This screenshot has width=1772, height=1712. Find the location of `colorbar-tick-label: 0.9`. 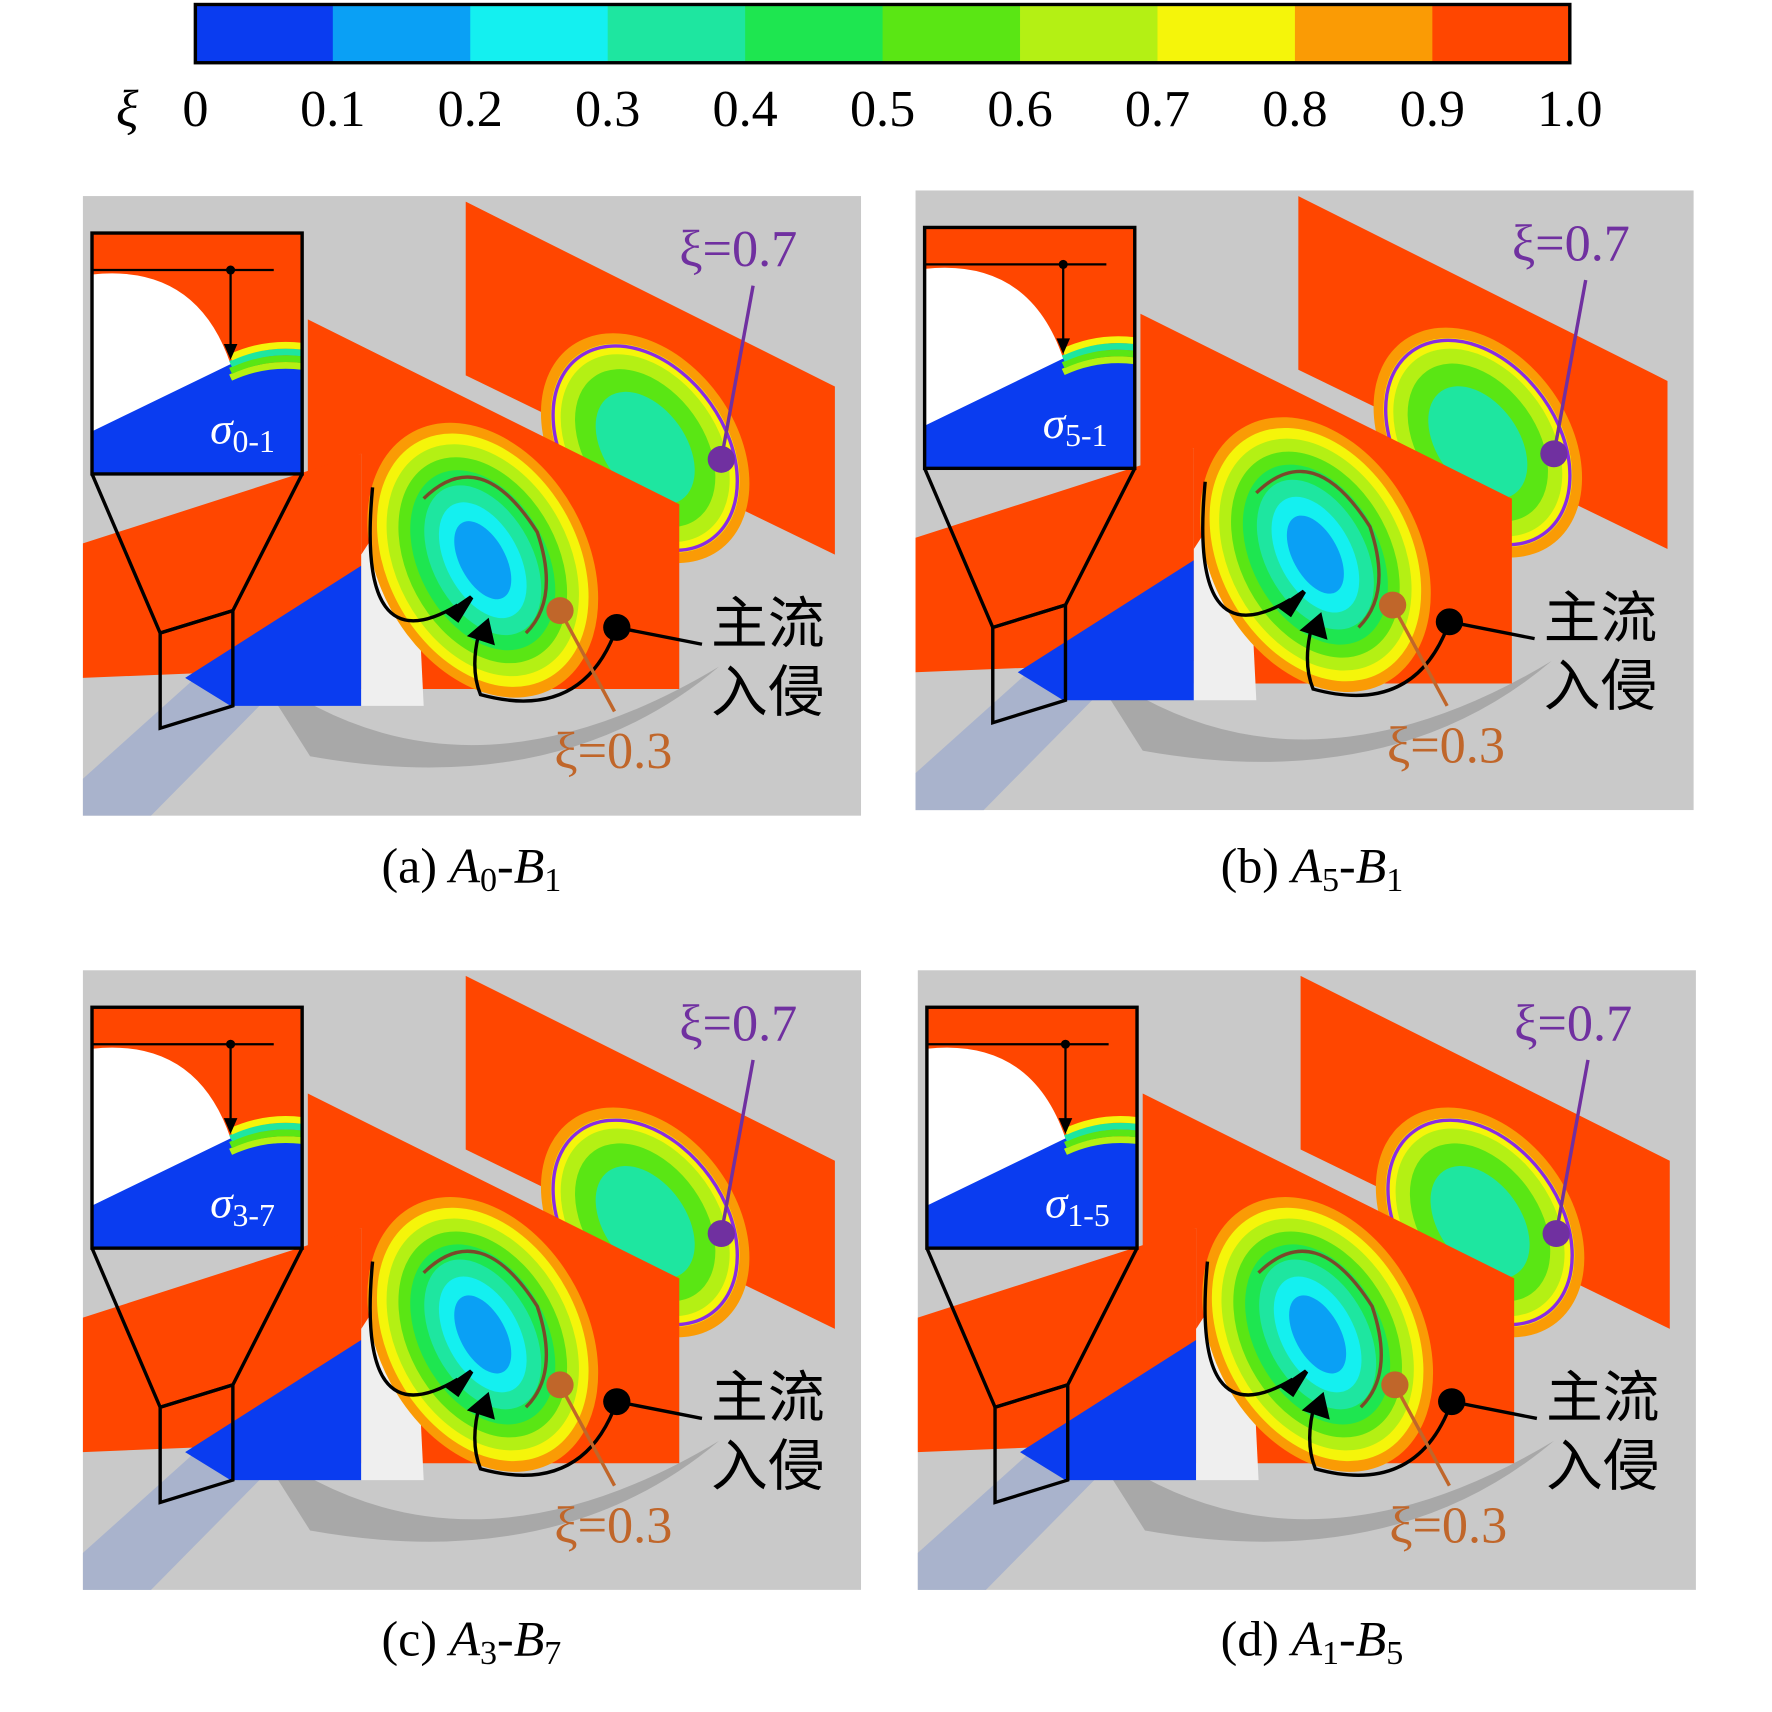

colorbar-tick-label: 0.9 is located at coordinates (1432, 109).